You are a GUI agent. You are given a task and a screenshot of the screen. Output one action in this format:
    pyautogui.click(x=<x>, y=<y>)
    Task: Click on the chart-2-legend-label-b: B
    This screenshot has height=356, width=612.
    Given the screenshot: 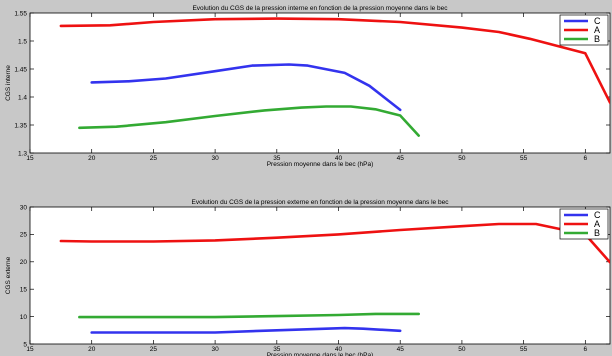 What is the action you would take?
    pyautogui.click(x=597, y=233)
    